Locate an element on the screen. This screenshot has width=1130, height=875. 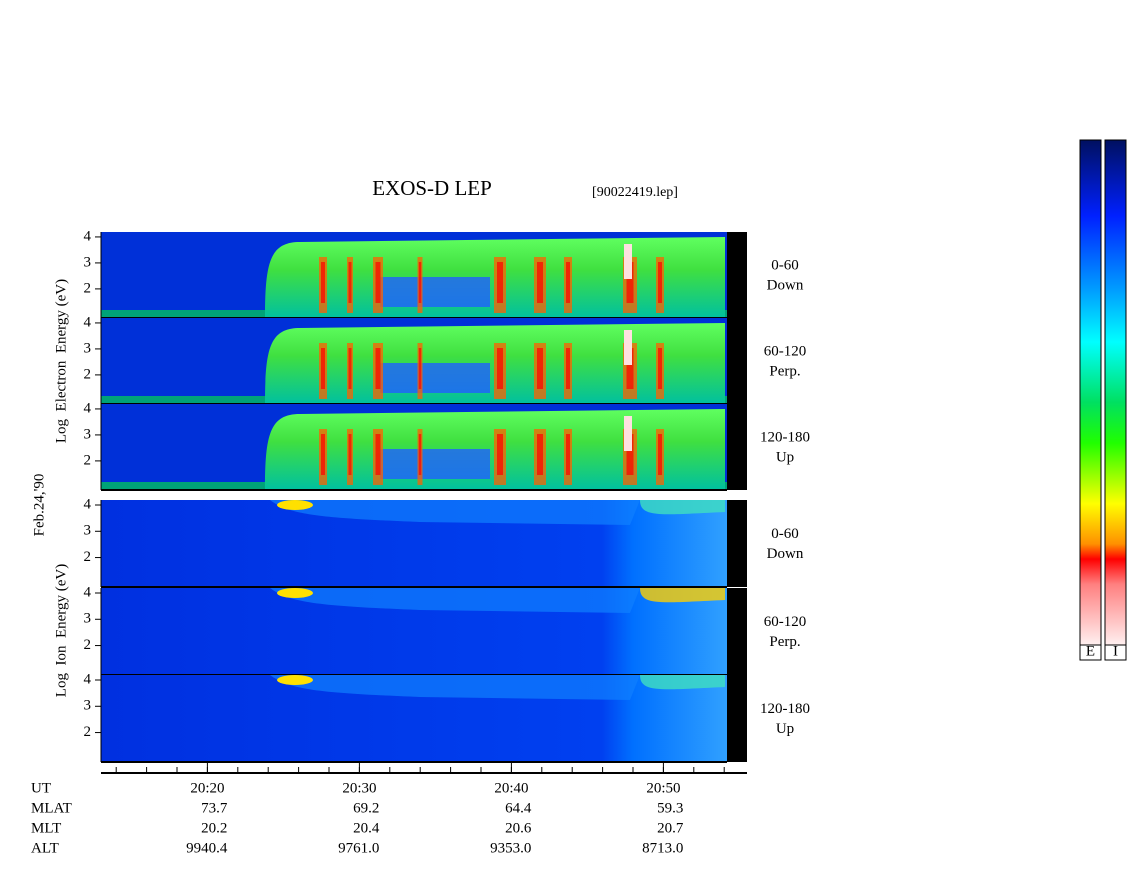
ephemeris-value: 69.2 is located at coordinates (366, 808).